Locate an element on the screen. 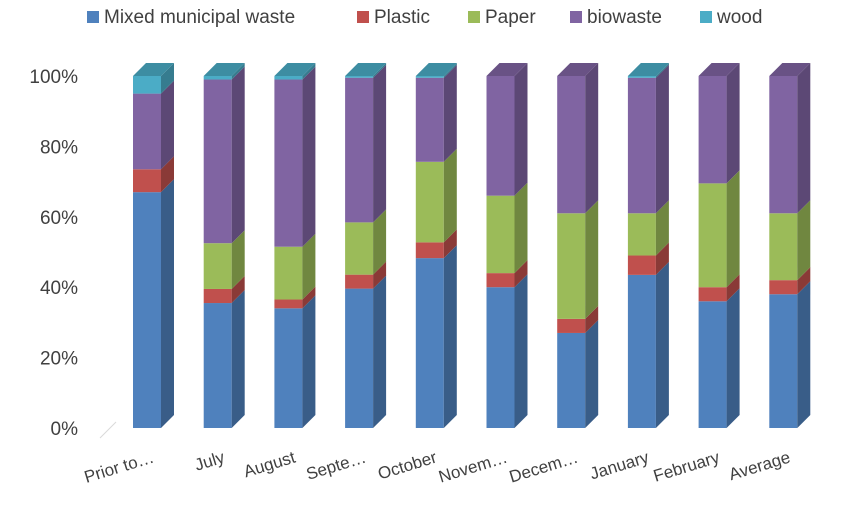 The image size is (841, 514). legend-label: Plastic is located at coordinates (402, 17).